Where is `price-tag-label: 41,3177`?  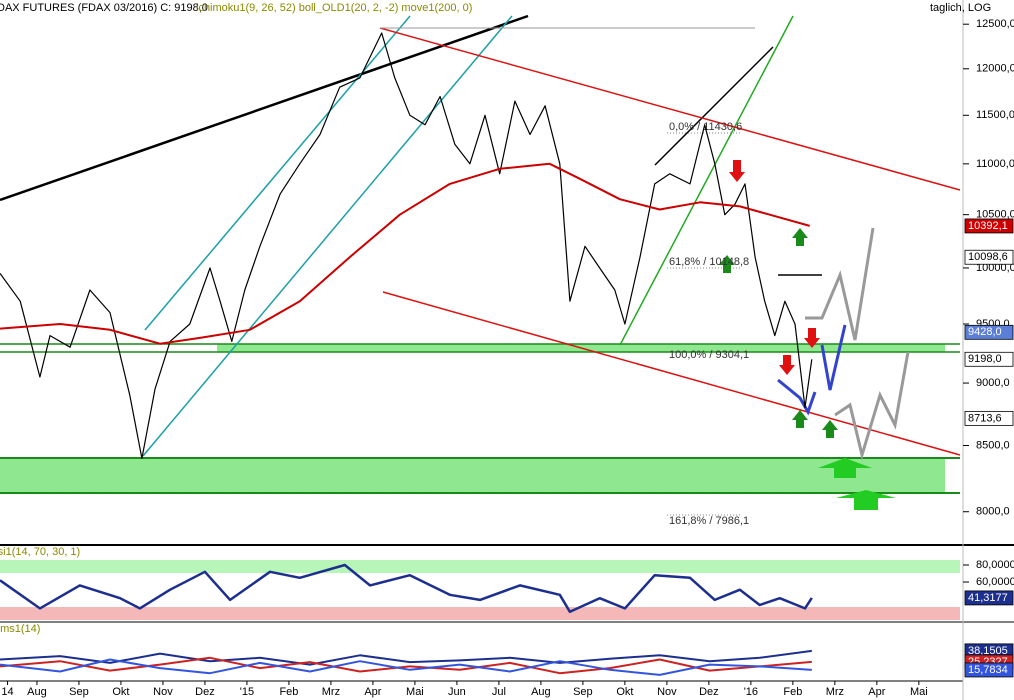
price-tag-label: 41,3177 is located at coordinates (988, 598).